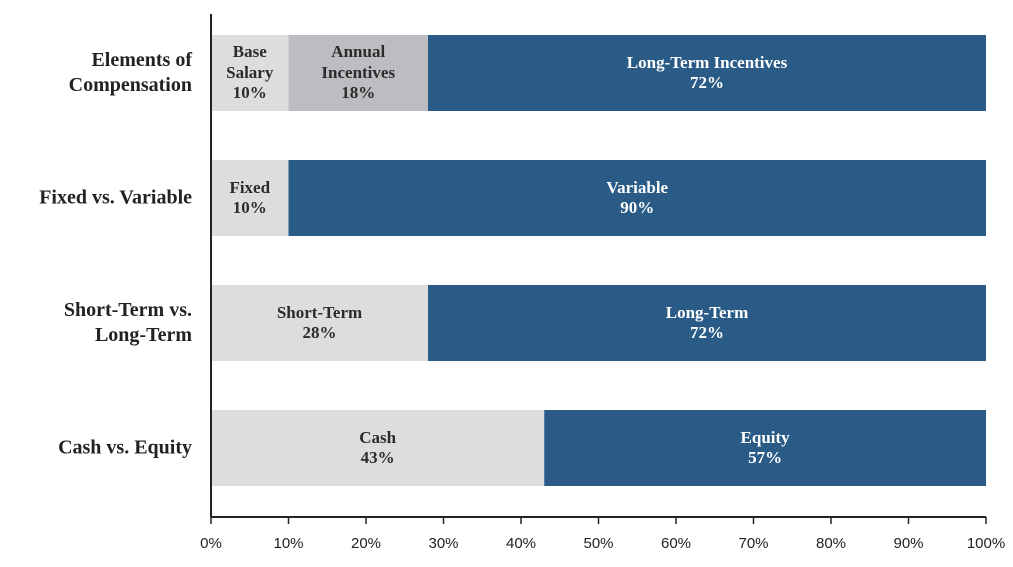 Image resolution: width=1013 pixels, height=567 pixels. I want to click on segment-name: Variable, so click(637, 187).